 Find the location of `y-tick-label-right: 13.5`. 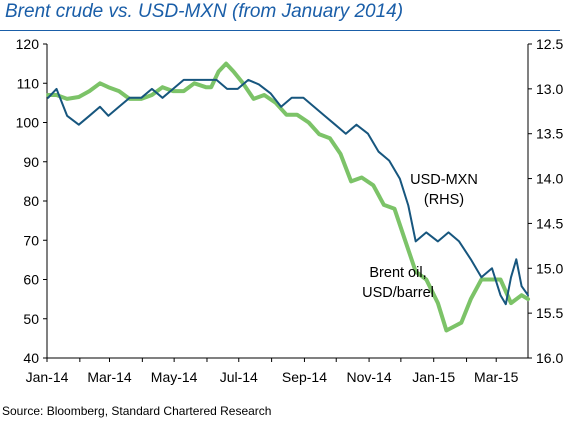

y-tick-label-right: 13.5 is located at coordinates (549, 134).